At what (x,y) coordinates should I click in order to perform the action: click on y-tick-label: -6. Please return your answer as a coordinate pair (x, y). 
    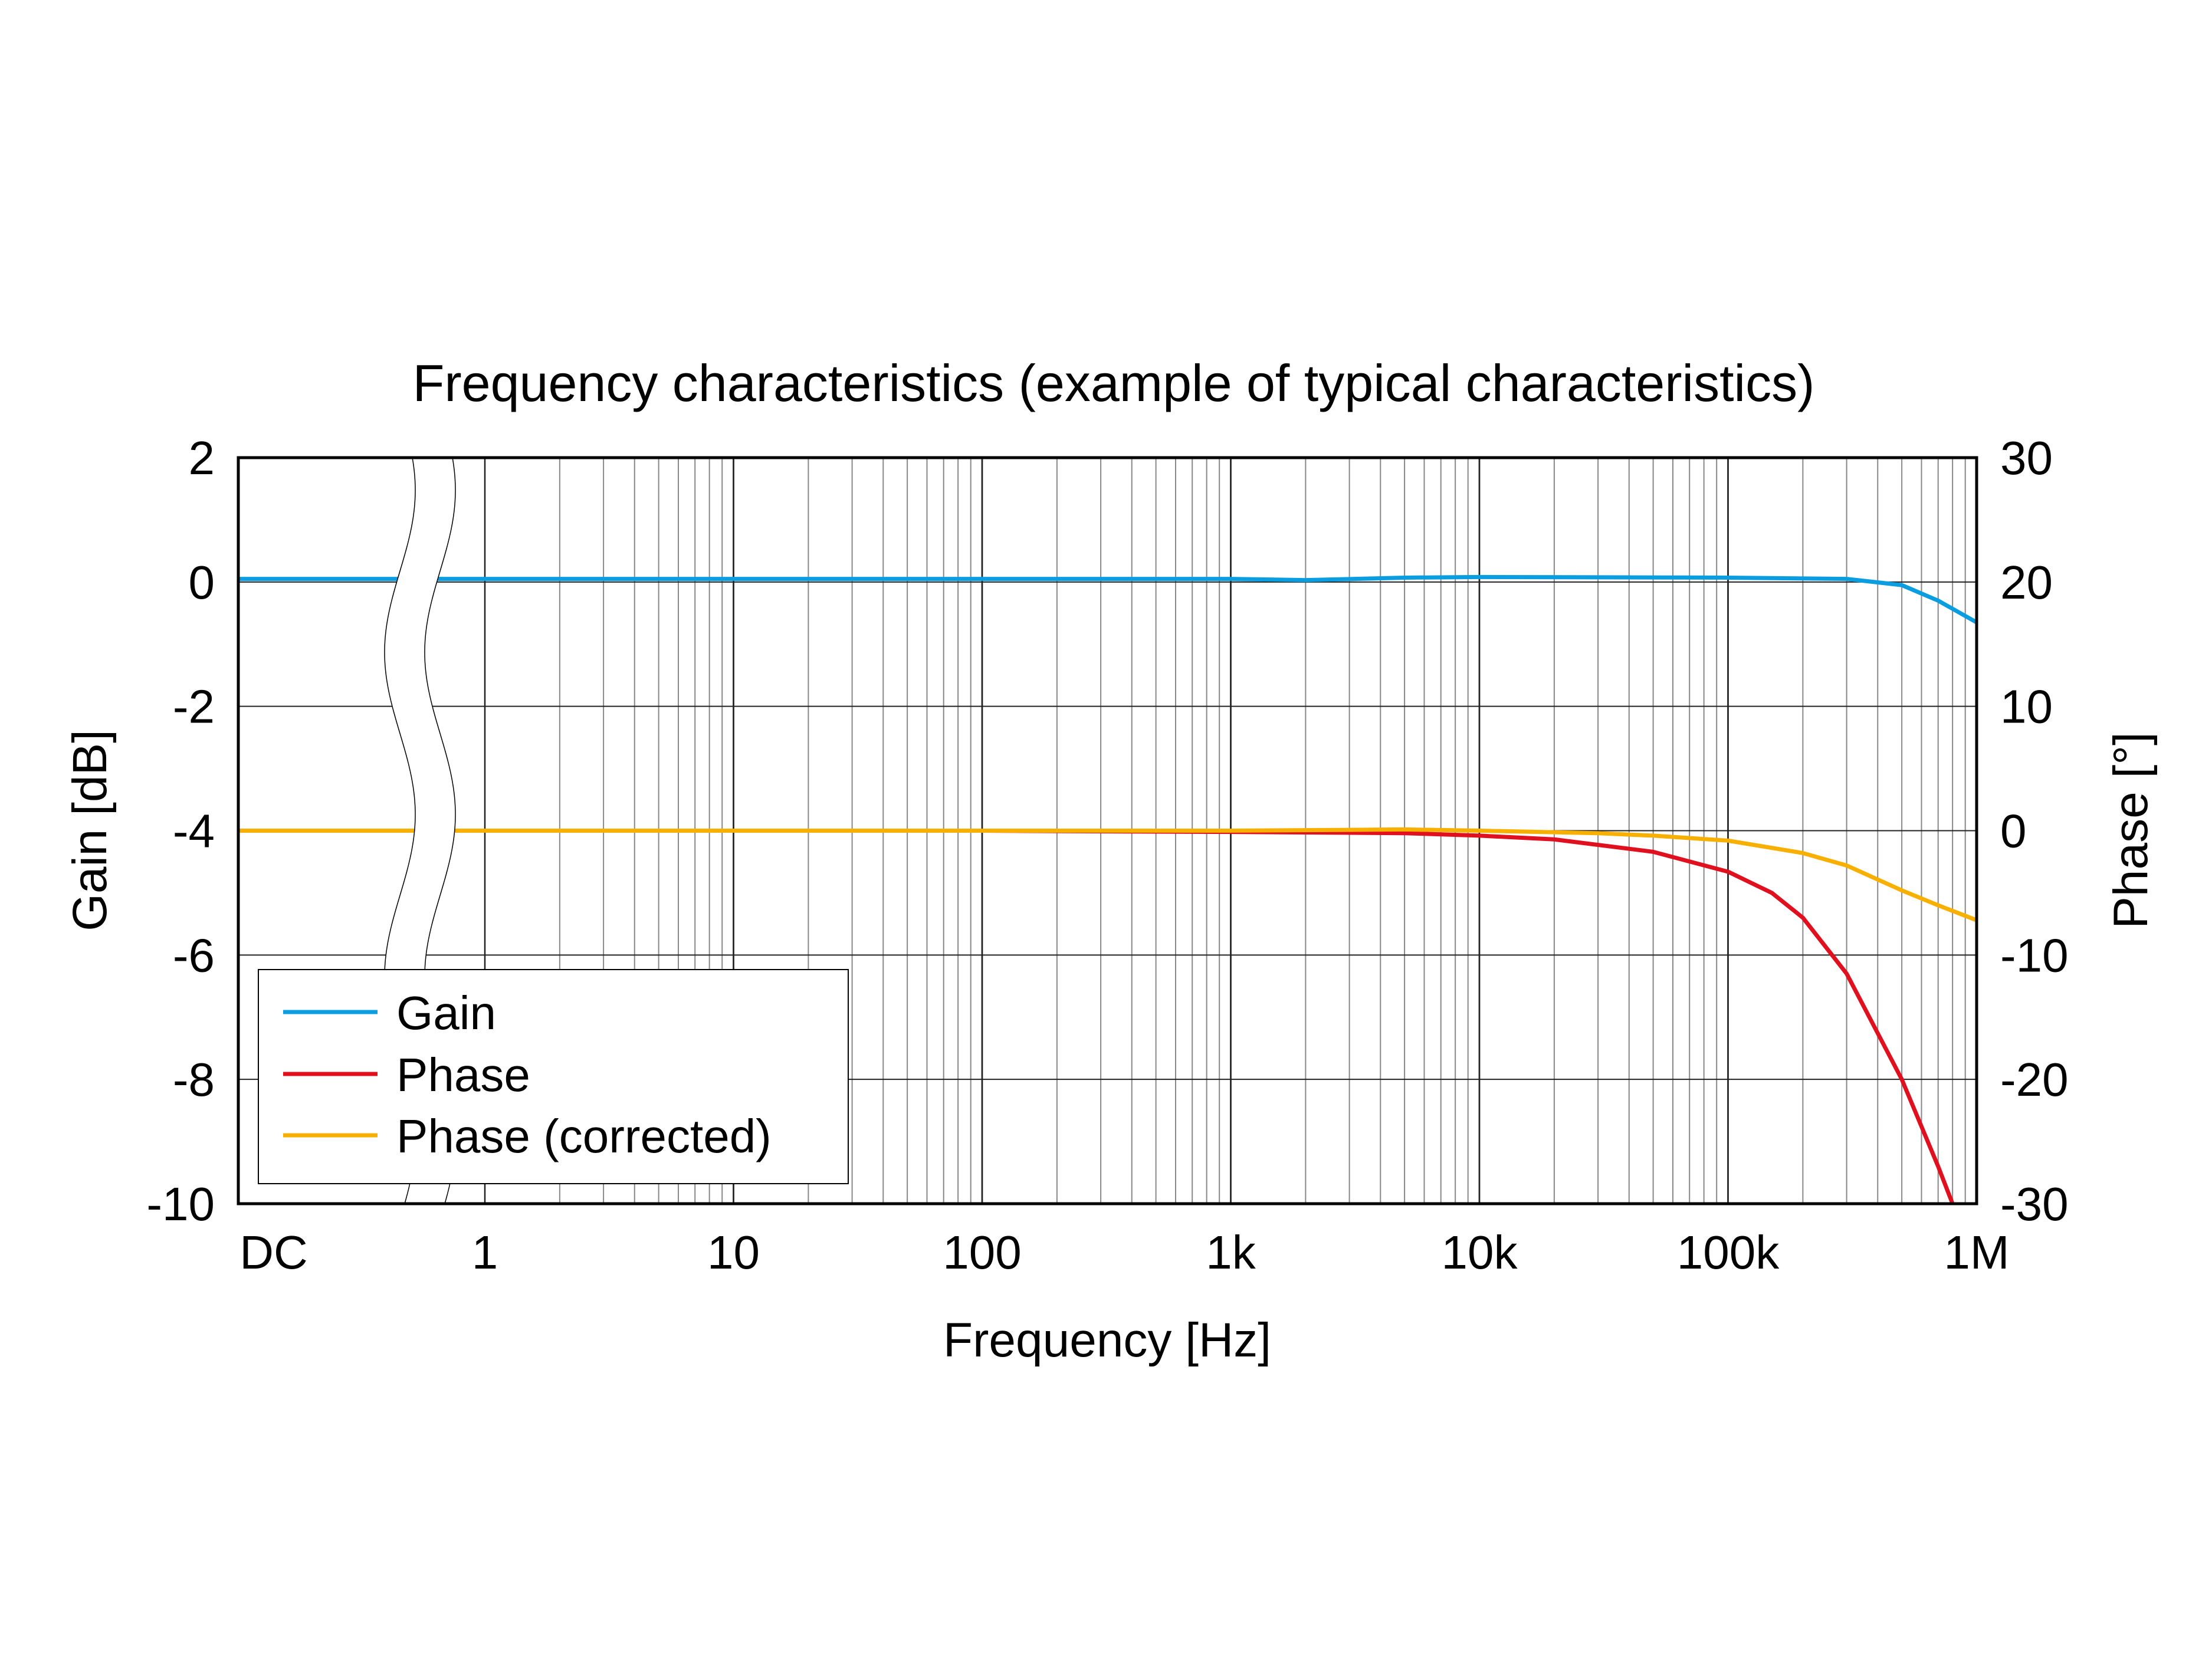
    Looking at the image, I should click on (194, 955).